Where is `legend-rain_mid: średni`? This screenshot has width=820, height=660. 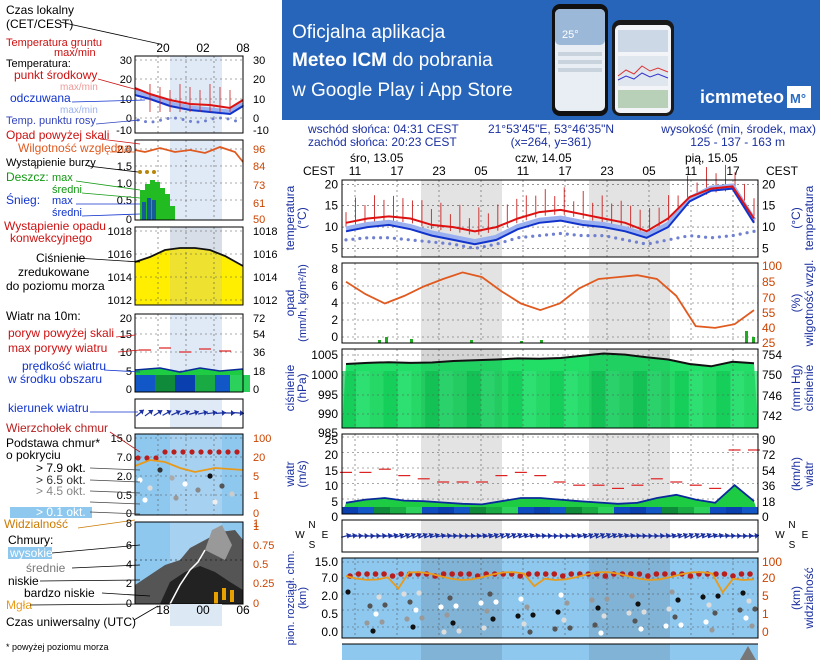
legend-rain_mid: średni is located at coordinates (67, 190).